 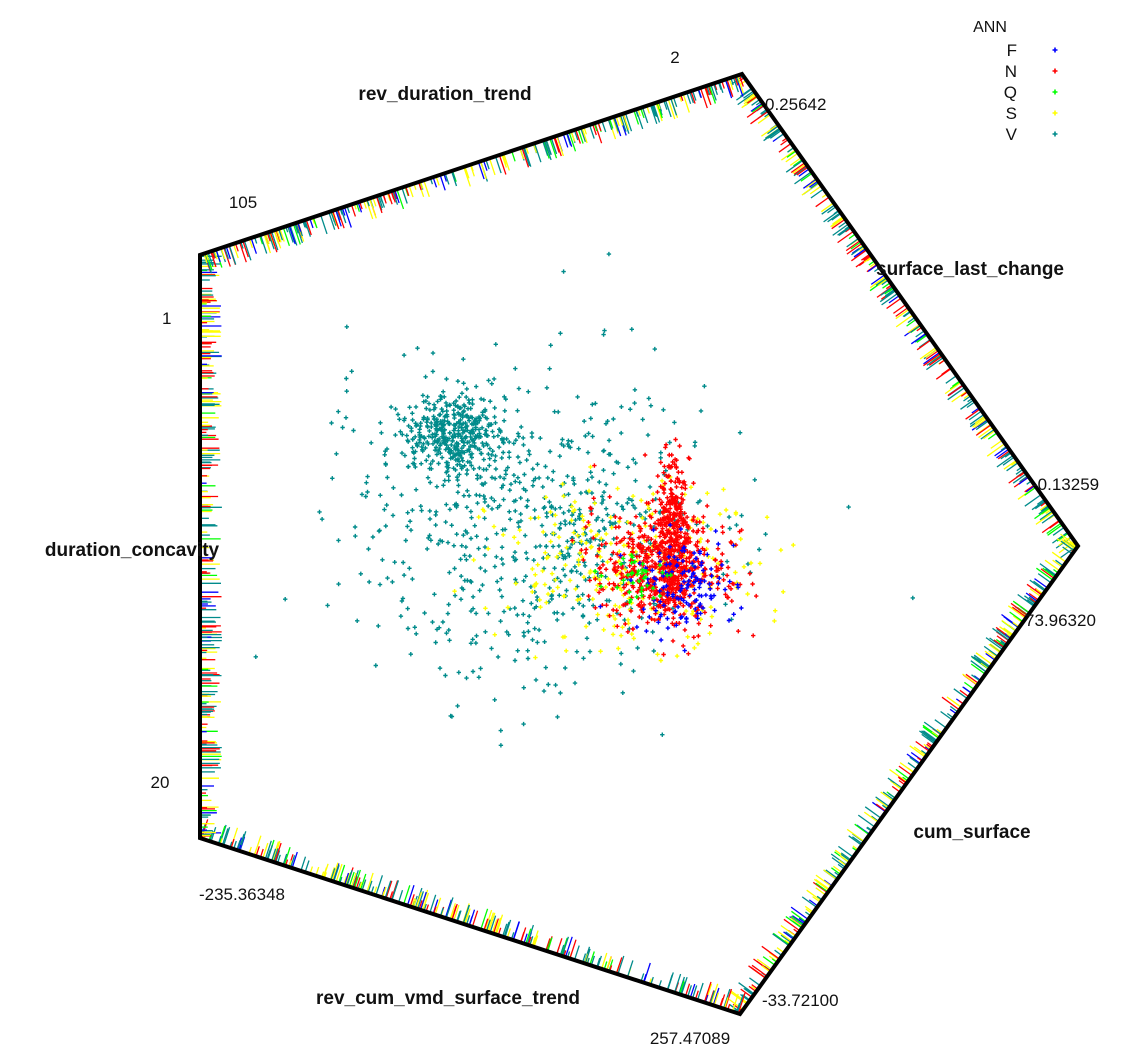 I want to click on anchor-min-label: 20, so click(x=160, y=782).